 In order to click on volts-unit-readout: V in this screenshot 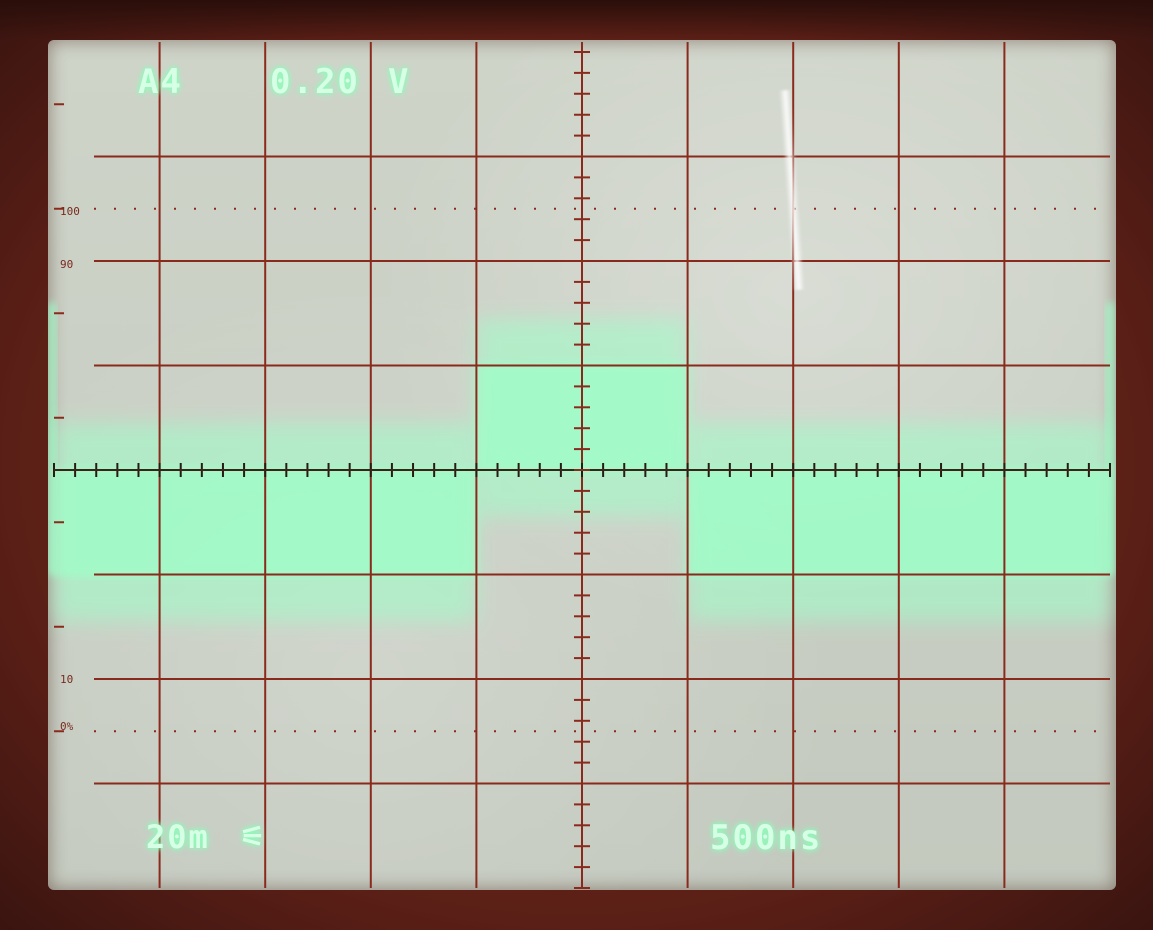, I will do `click(399, 82)`.